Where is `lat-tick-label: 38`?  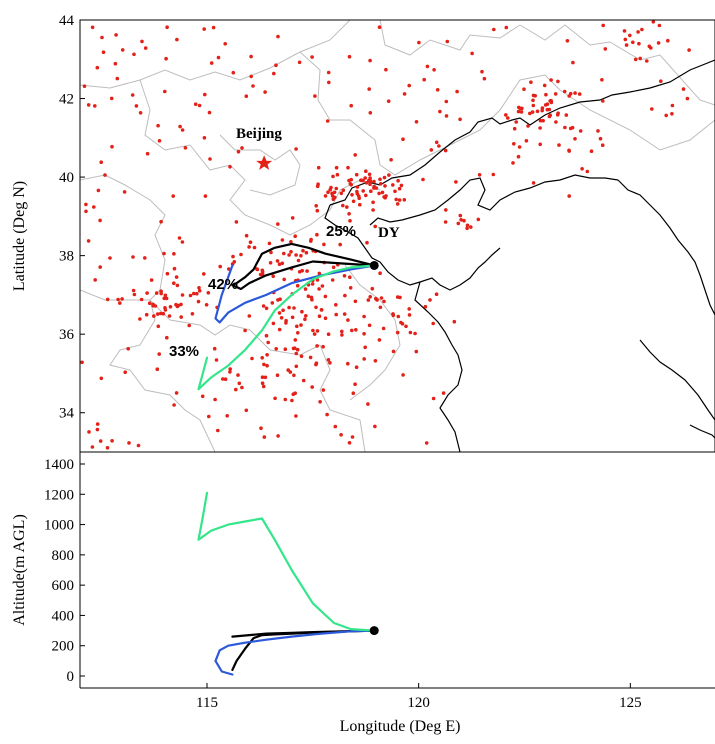 lat-tick-label: 38 is located at coordinates (66, 257).